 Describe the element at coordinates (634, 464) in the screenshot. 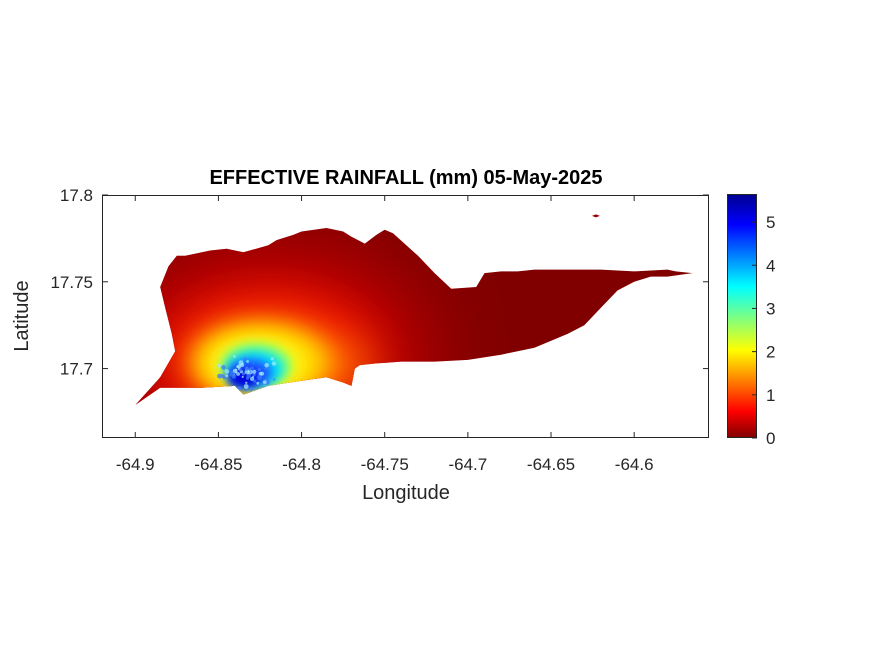

I see `x-tick-label: -64.6` at that location.